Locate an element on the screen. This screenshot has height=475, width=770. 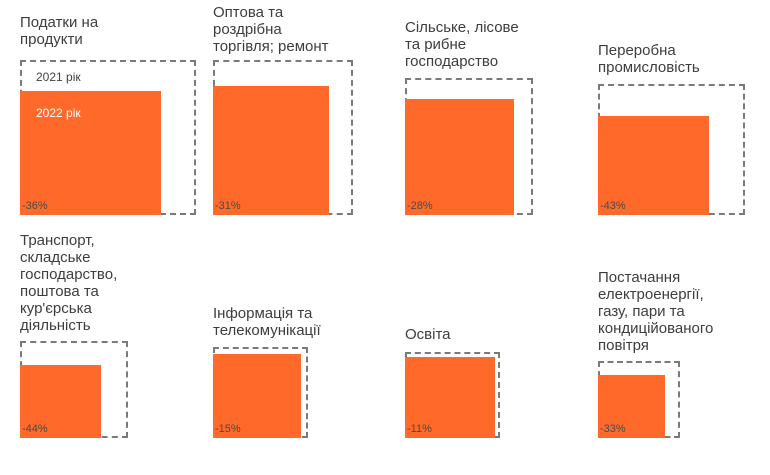
change-label: -11% is located at coordinates (419, 429).